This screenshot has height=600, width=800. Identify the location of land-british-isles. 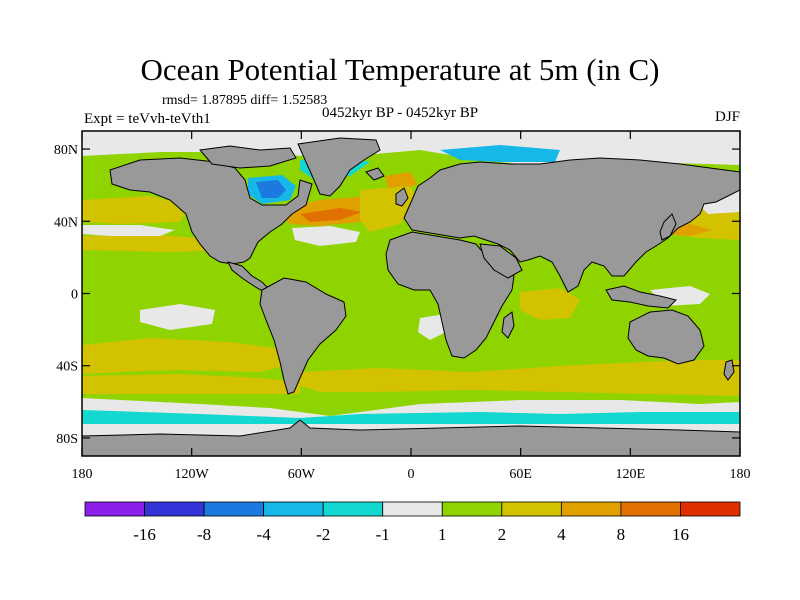
(402, 197).